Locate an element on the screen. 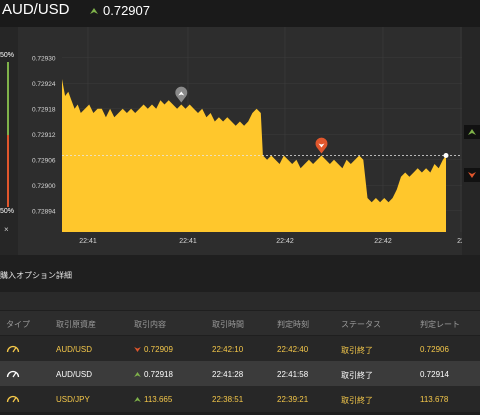 This screenshot has width=480, height=415. column-rate: 判定レート is located at coordinates (440, 324).